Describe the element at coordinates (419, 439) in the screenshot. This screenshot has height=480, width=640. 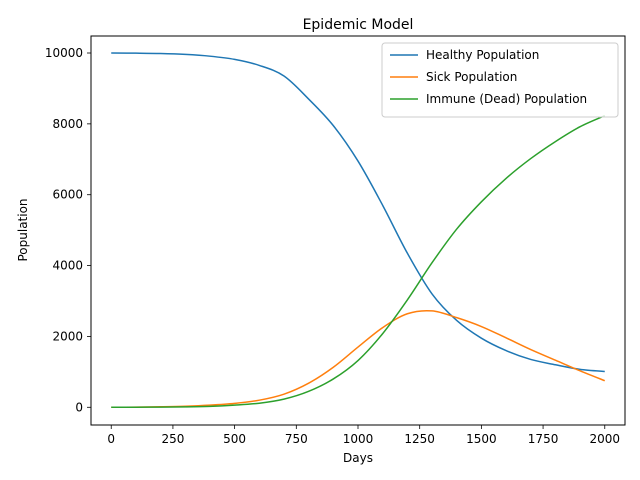
I see `x-tick-label: 1250` at that location.